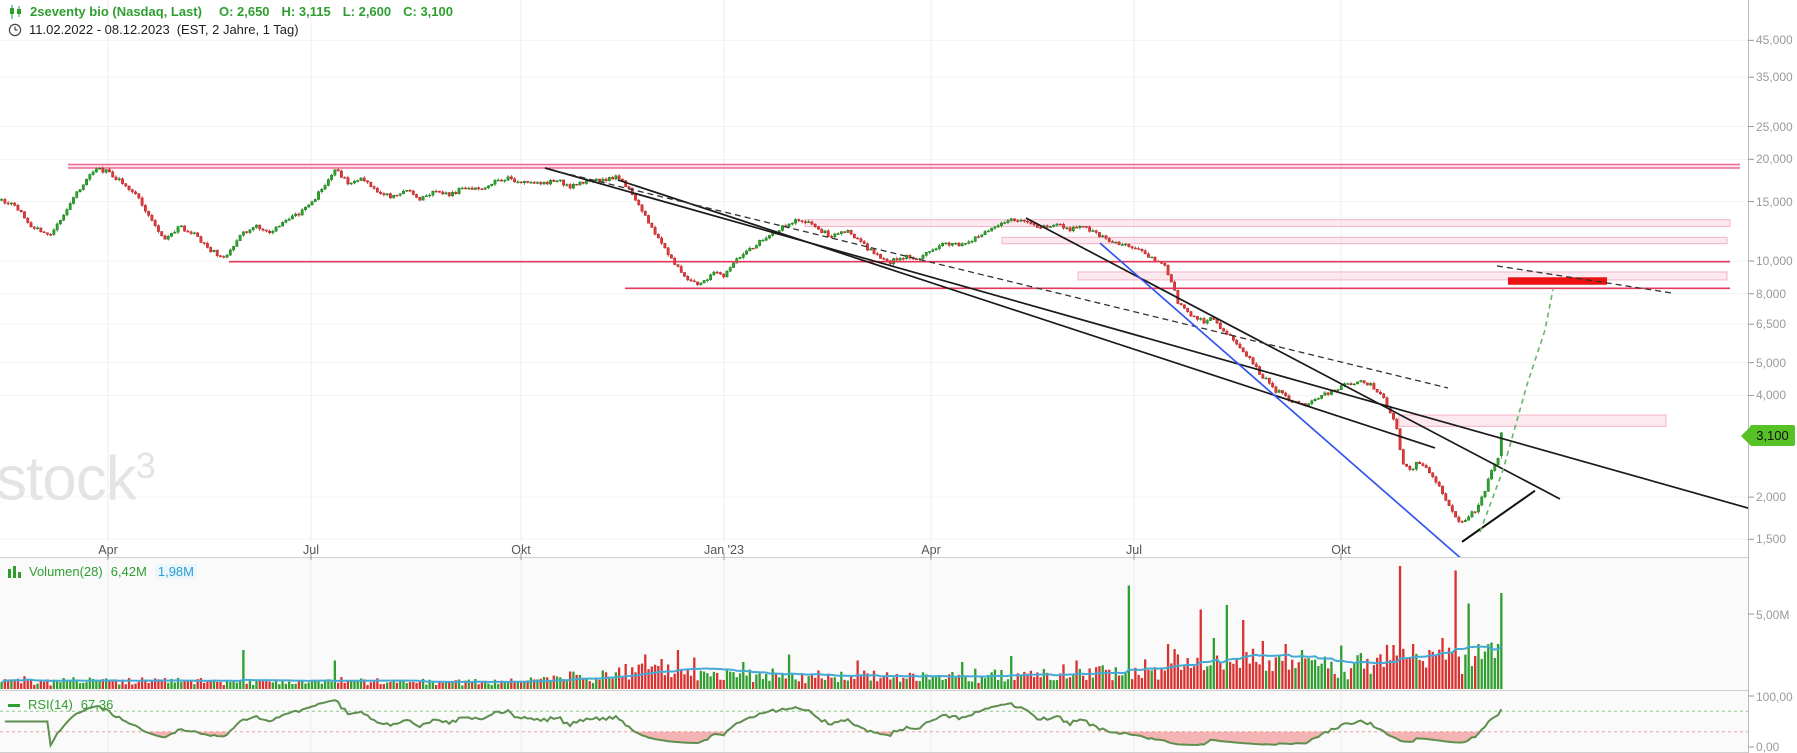  I want to click on price-tick-4,000: 4,000, so click(1771, 395).